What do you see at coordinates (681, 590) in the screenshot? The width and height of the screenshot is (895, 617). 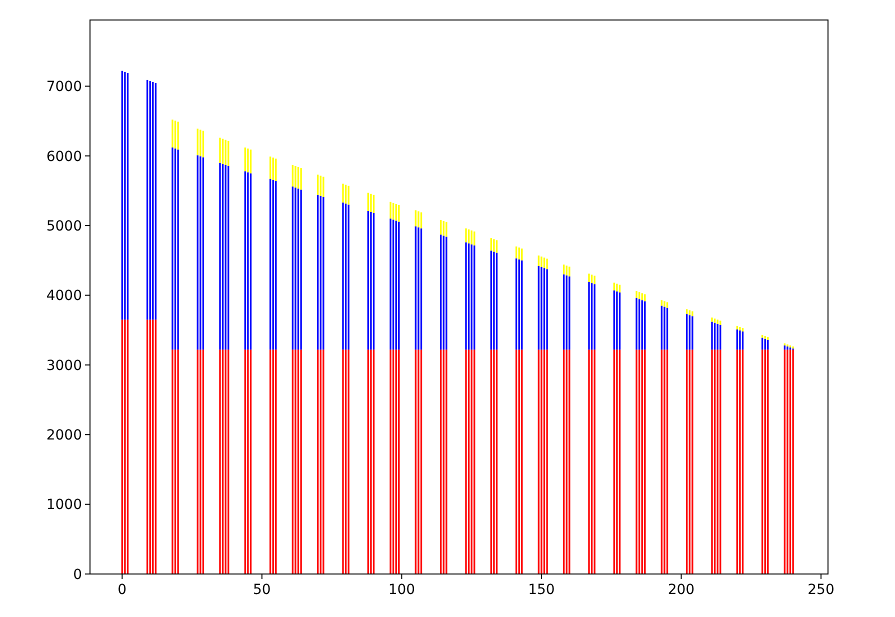 I see `x-tick-label: 200` at bounding box center [681, 590].